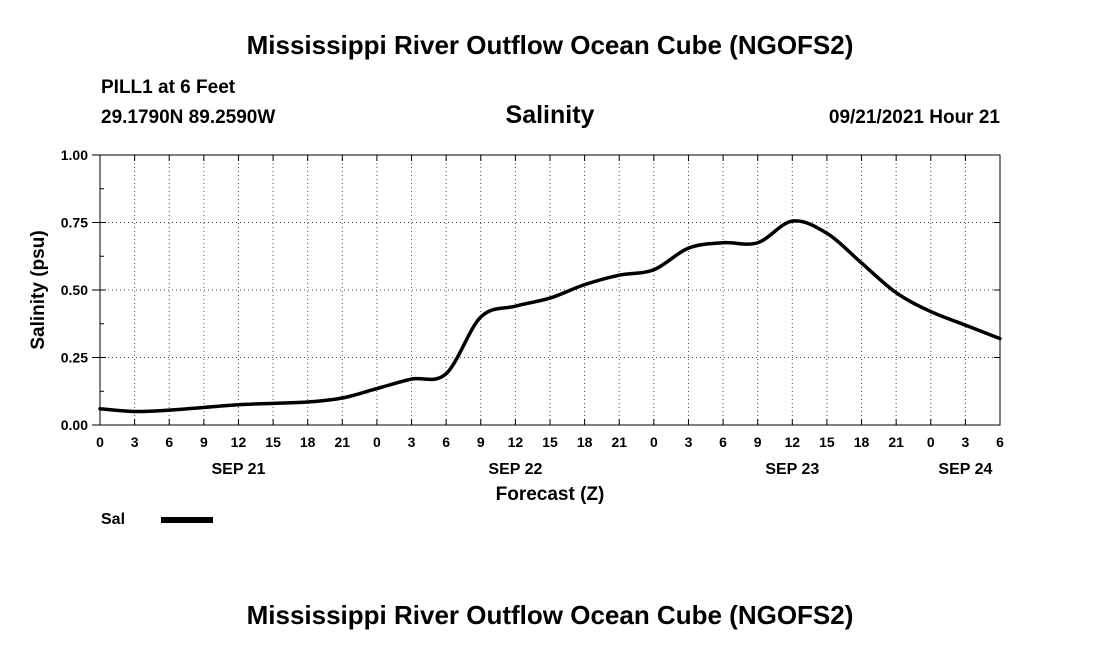 This screenshot has height=650, width=1100. Describe the element at coordinates (914, 117) in the screenshot. I see `datetime-label: 09/21/2021 Hour 21` at that location.